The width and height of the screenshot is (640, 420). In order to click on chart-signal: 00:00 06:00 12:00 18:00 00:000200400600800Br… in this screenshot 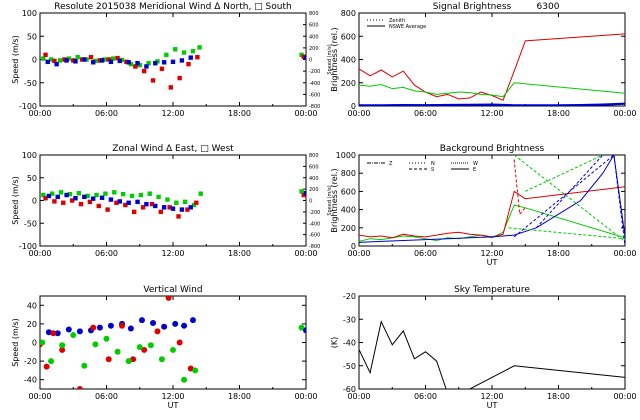, I will do `click(483, 60)`.